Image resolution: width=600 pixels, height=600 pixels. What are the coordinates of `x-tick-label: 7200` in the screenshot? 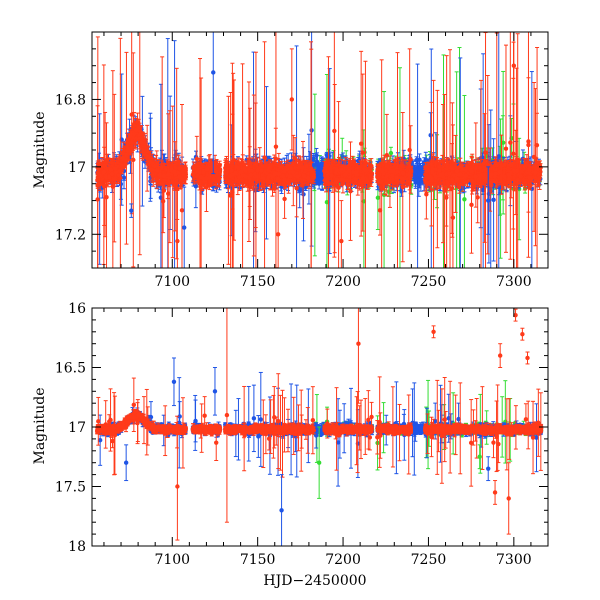 It's located at (343, 282).